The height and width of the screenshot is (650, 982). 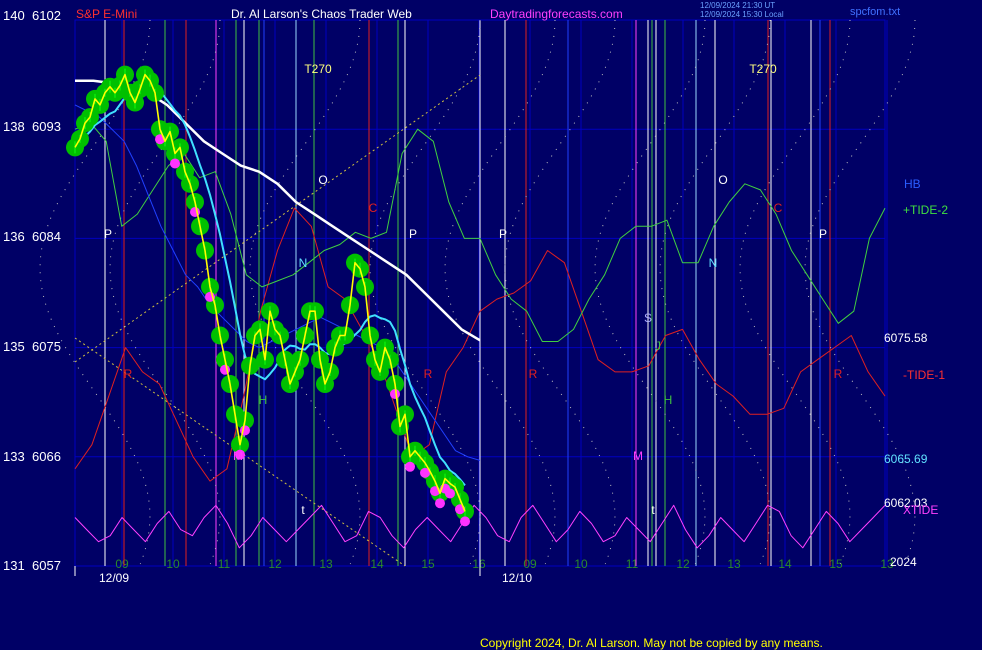 What do you see at coordinates (836, 564) in the screenshot?
I see `x-tick-label-14: 15` at bounding box center [836, 564].